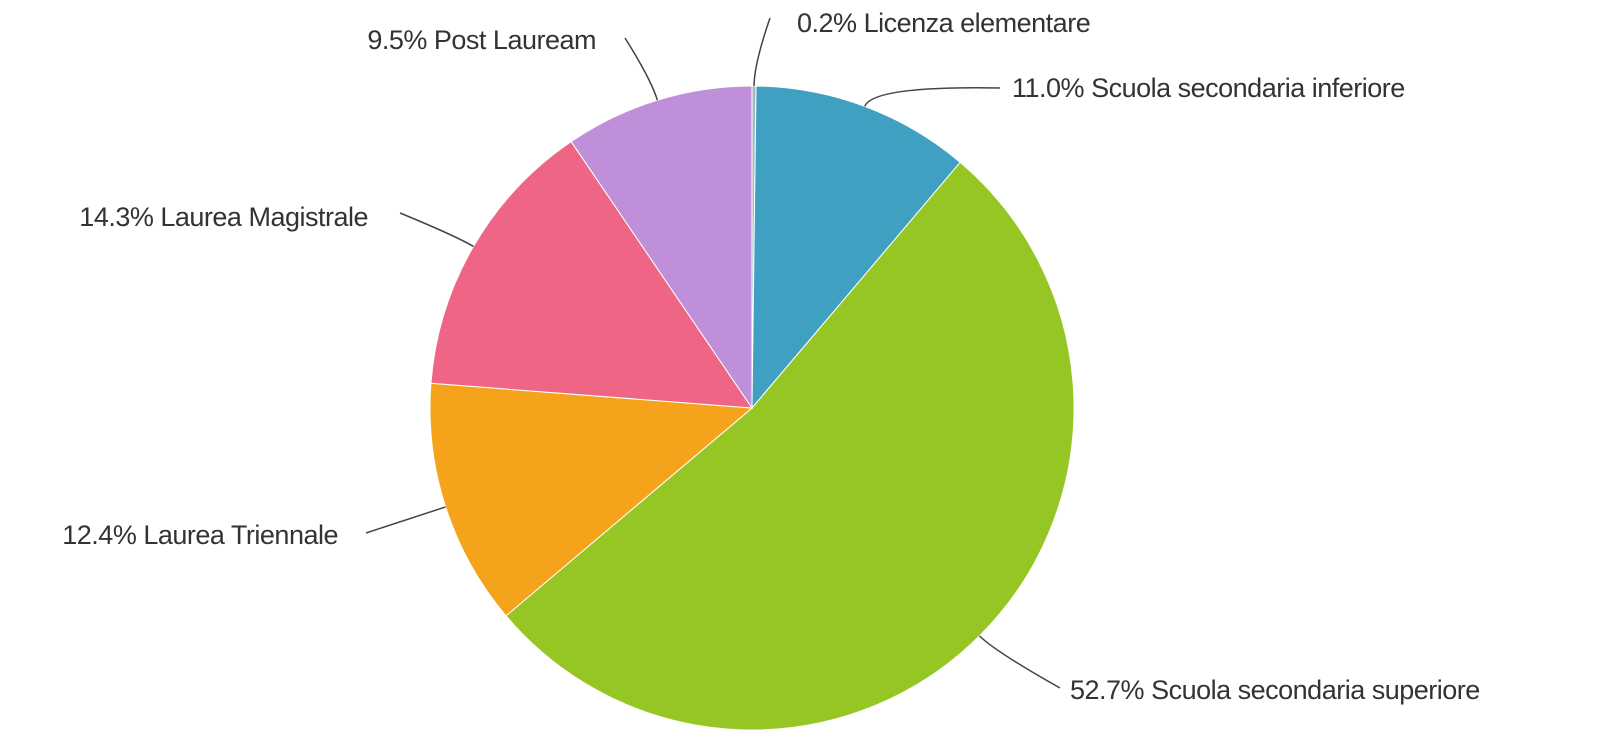 This screenshot has width=1617, height=754. I want to click on slice-label: 52.7% Scuola secondaria superiore, so click(1275, 690).